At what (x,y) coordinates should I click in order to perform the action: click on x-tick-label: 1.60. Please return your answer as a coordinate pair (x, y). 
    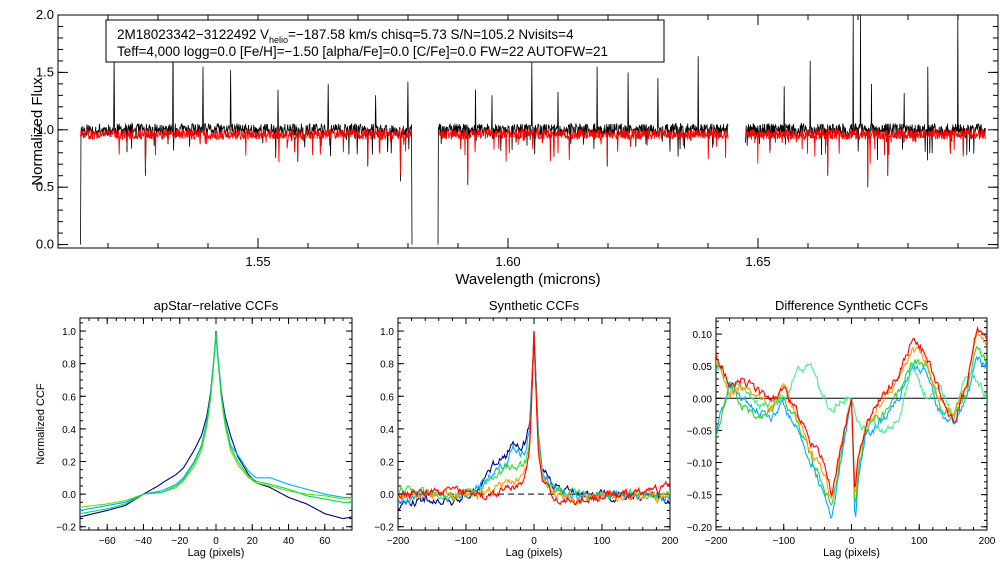
    Looking at the image, I should click on (507, 261).